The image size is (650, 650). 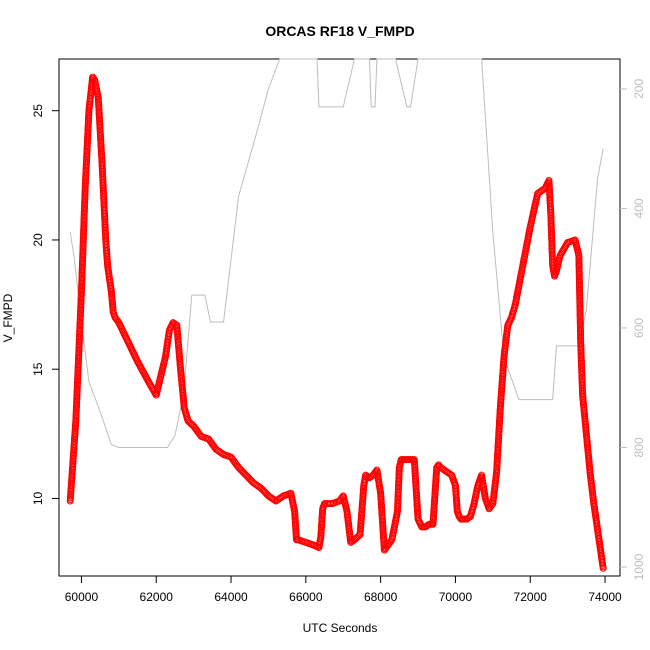 I want to click on x-axis: 60000 62000 64000 66000 68000 70000 72000 74000, so click(x=343, y=590).